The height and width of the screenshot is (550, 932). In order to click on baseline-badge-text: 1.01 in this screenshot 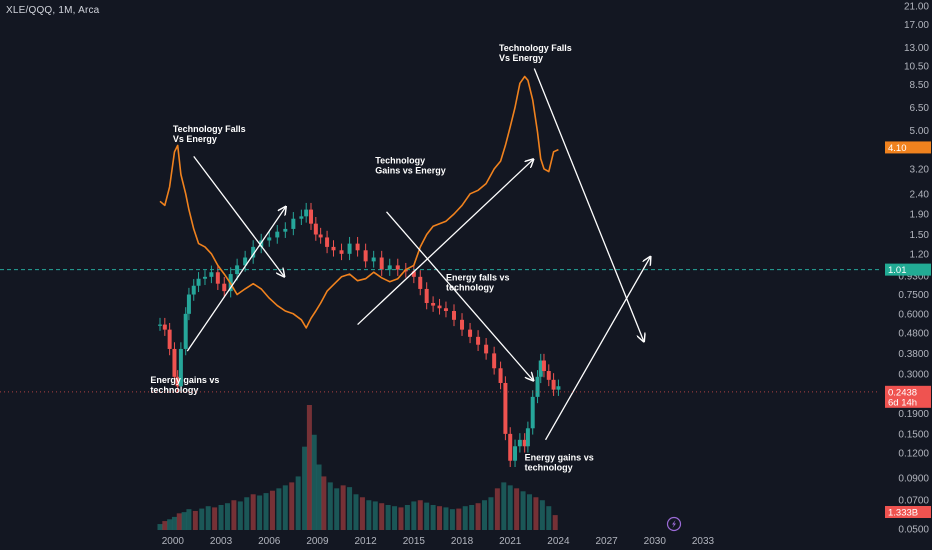, I will do `click(897, 270)`.